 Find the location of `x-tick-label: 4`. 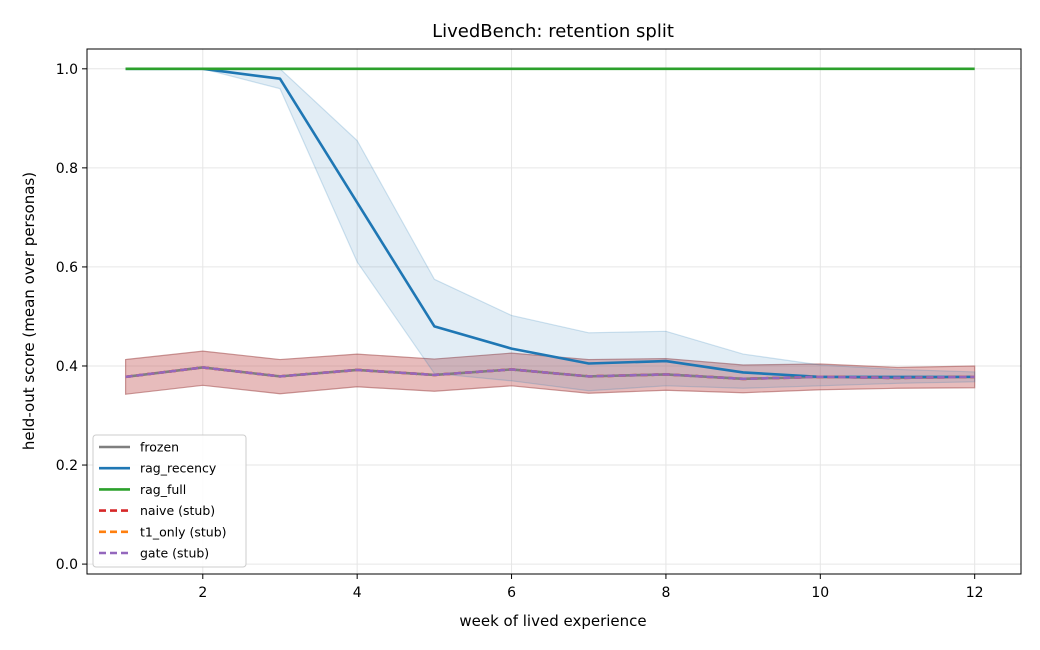

x-tick-label: 4 is located at coordinates (357, 593).